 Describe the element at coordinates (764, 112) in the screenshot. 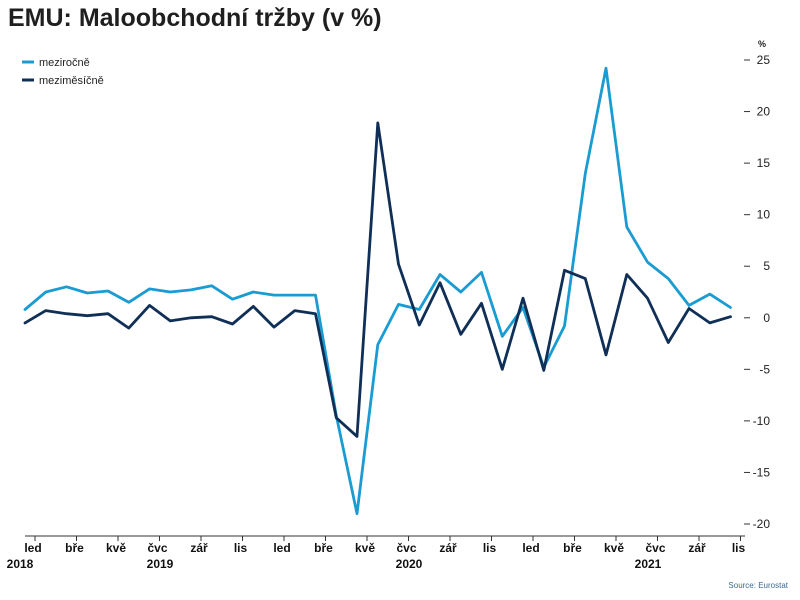

I see `y-tick-label: 20` at that location.